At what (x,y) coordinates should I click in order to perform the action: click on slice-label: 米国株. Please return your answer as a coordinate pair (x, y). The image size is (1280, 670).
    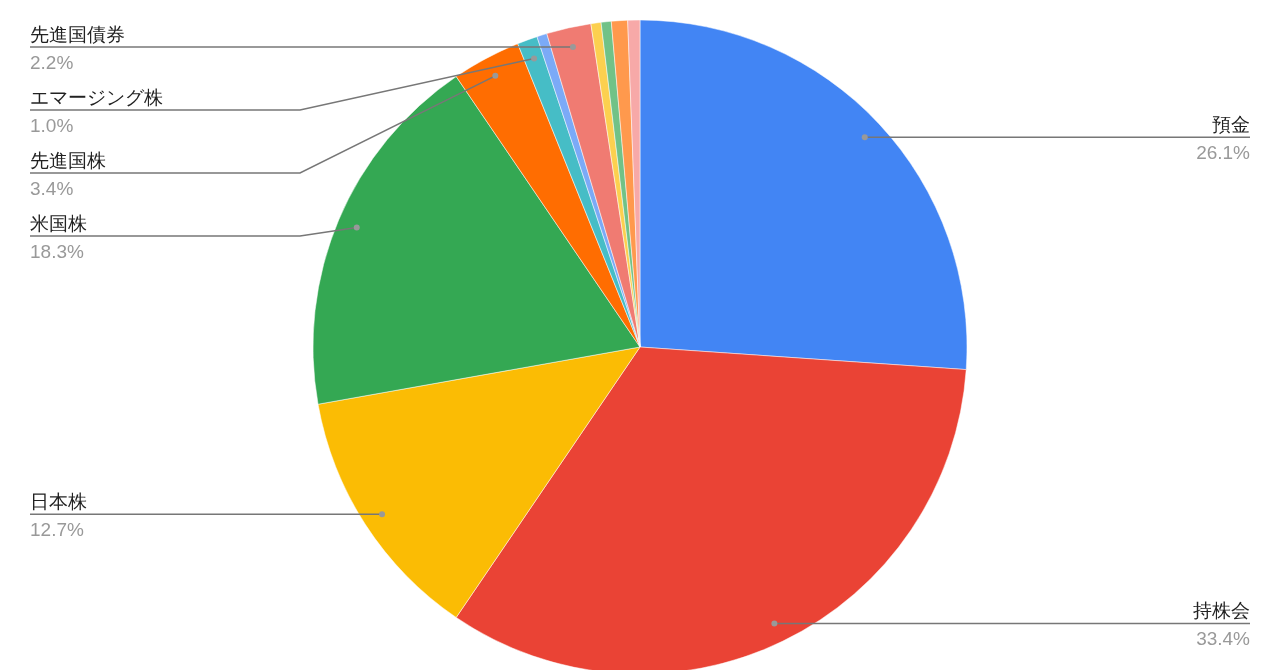
    Looking at the image, I should click on (58, 224).